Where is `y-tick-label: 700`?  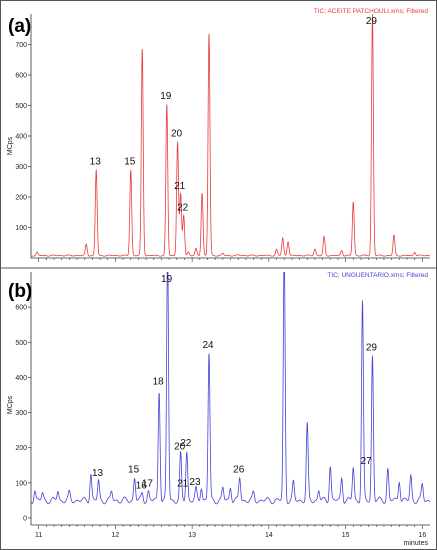 y-tick-label: 700 is located at coordinates (21, 45).